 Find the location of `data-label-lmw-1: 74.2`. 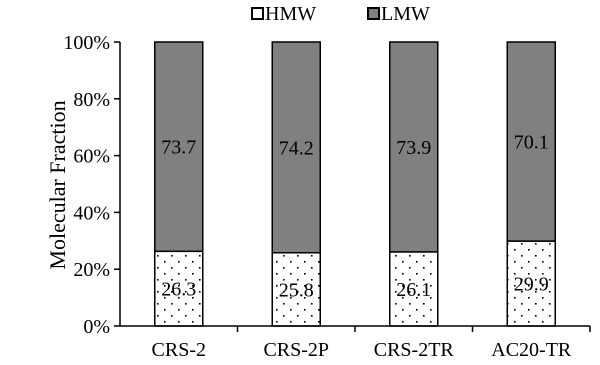

data-label-lmw-1: 74.2 is located at coordinates (296, 148).